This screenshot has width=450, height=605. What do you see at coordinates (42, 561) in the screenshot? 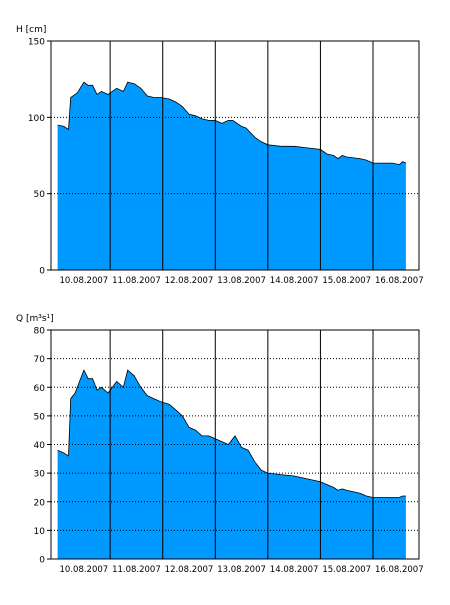
I see `panel-2-ytick-label: 0` at bounding box center [42, 561].